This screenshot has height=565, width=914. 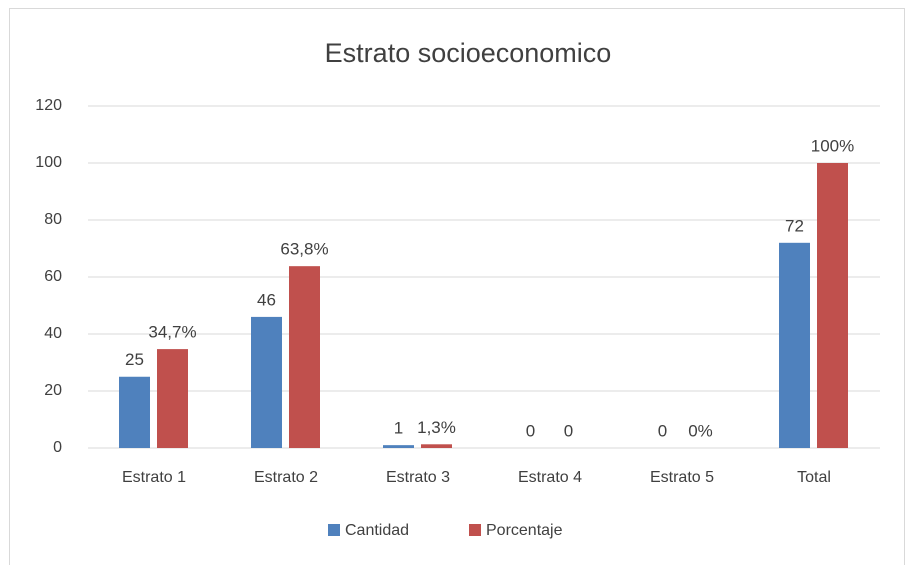 I want to click on x-tick-label: Total, so click(x=814, y=477).